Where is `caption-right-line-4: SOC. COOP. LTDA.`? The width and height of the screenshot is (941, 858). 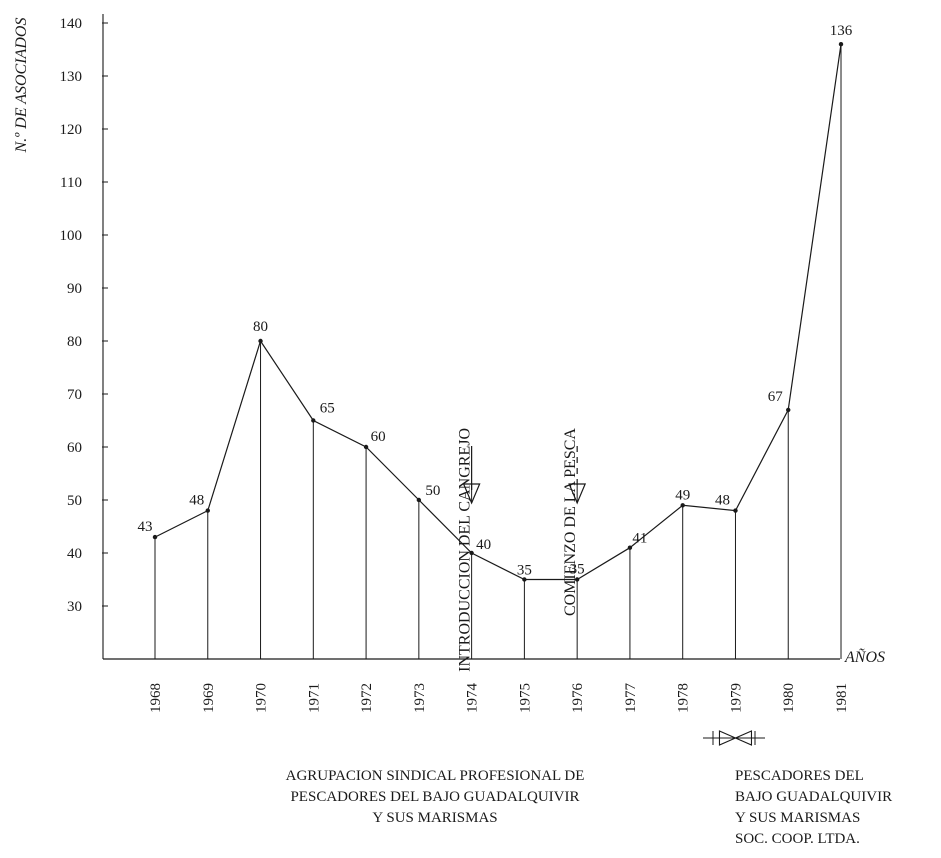
caption-right-line-4: SOC. COOP. LTDA. is located at coordinates (797, 839).